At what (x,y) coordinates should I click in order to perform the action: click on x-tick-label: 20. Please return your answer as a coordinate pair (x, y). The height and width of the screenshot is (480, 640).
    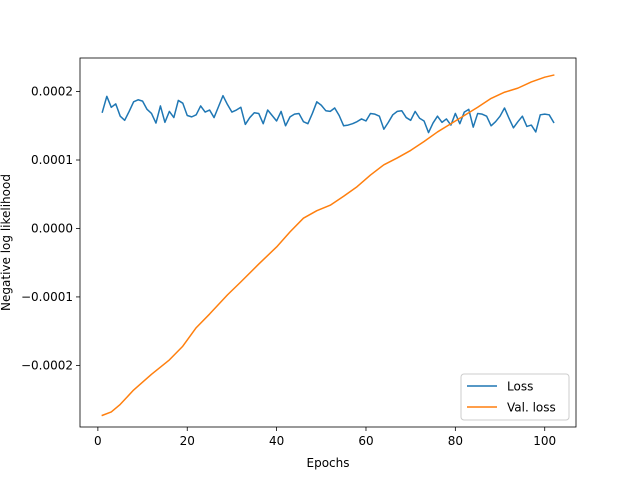
    Looking at the image, I should click on (187, 441).